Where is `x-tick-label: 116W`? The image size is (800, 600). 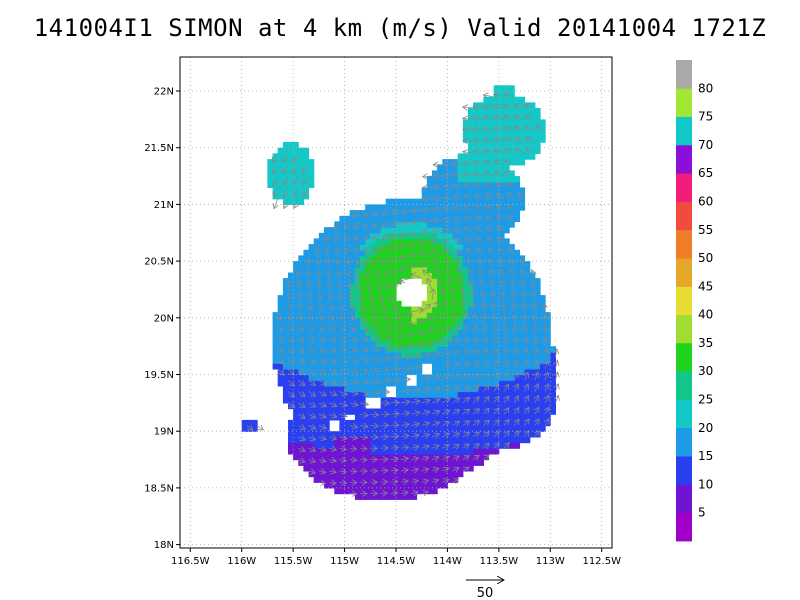
x-tick-label: 116W is located at coordinates (241, 561).